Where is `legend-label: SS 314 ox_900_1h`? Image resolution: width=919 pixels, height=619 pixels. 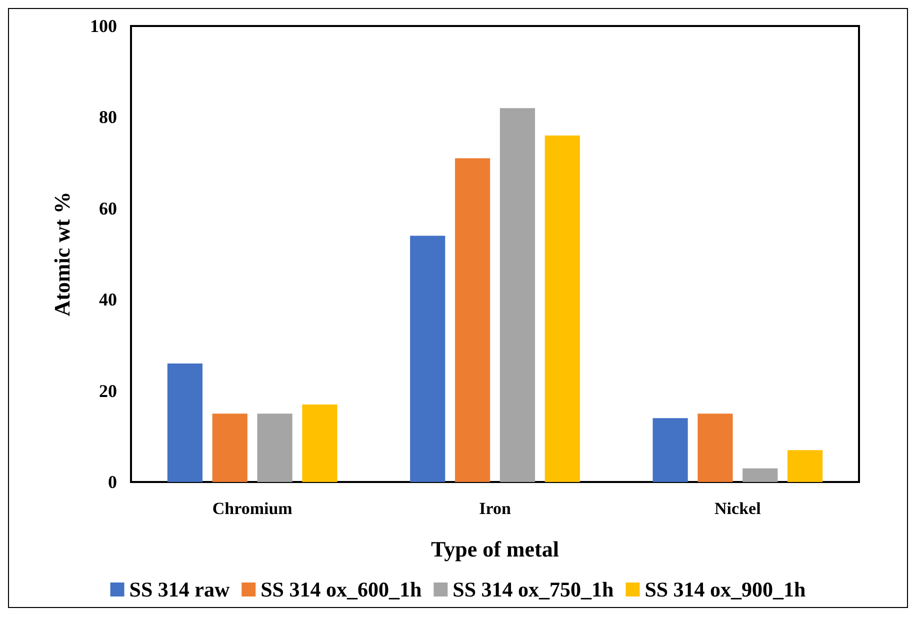
legend-label: SS 314 ox_900_1h is located at coordinates (725, 590).